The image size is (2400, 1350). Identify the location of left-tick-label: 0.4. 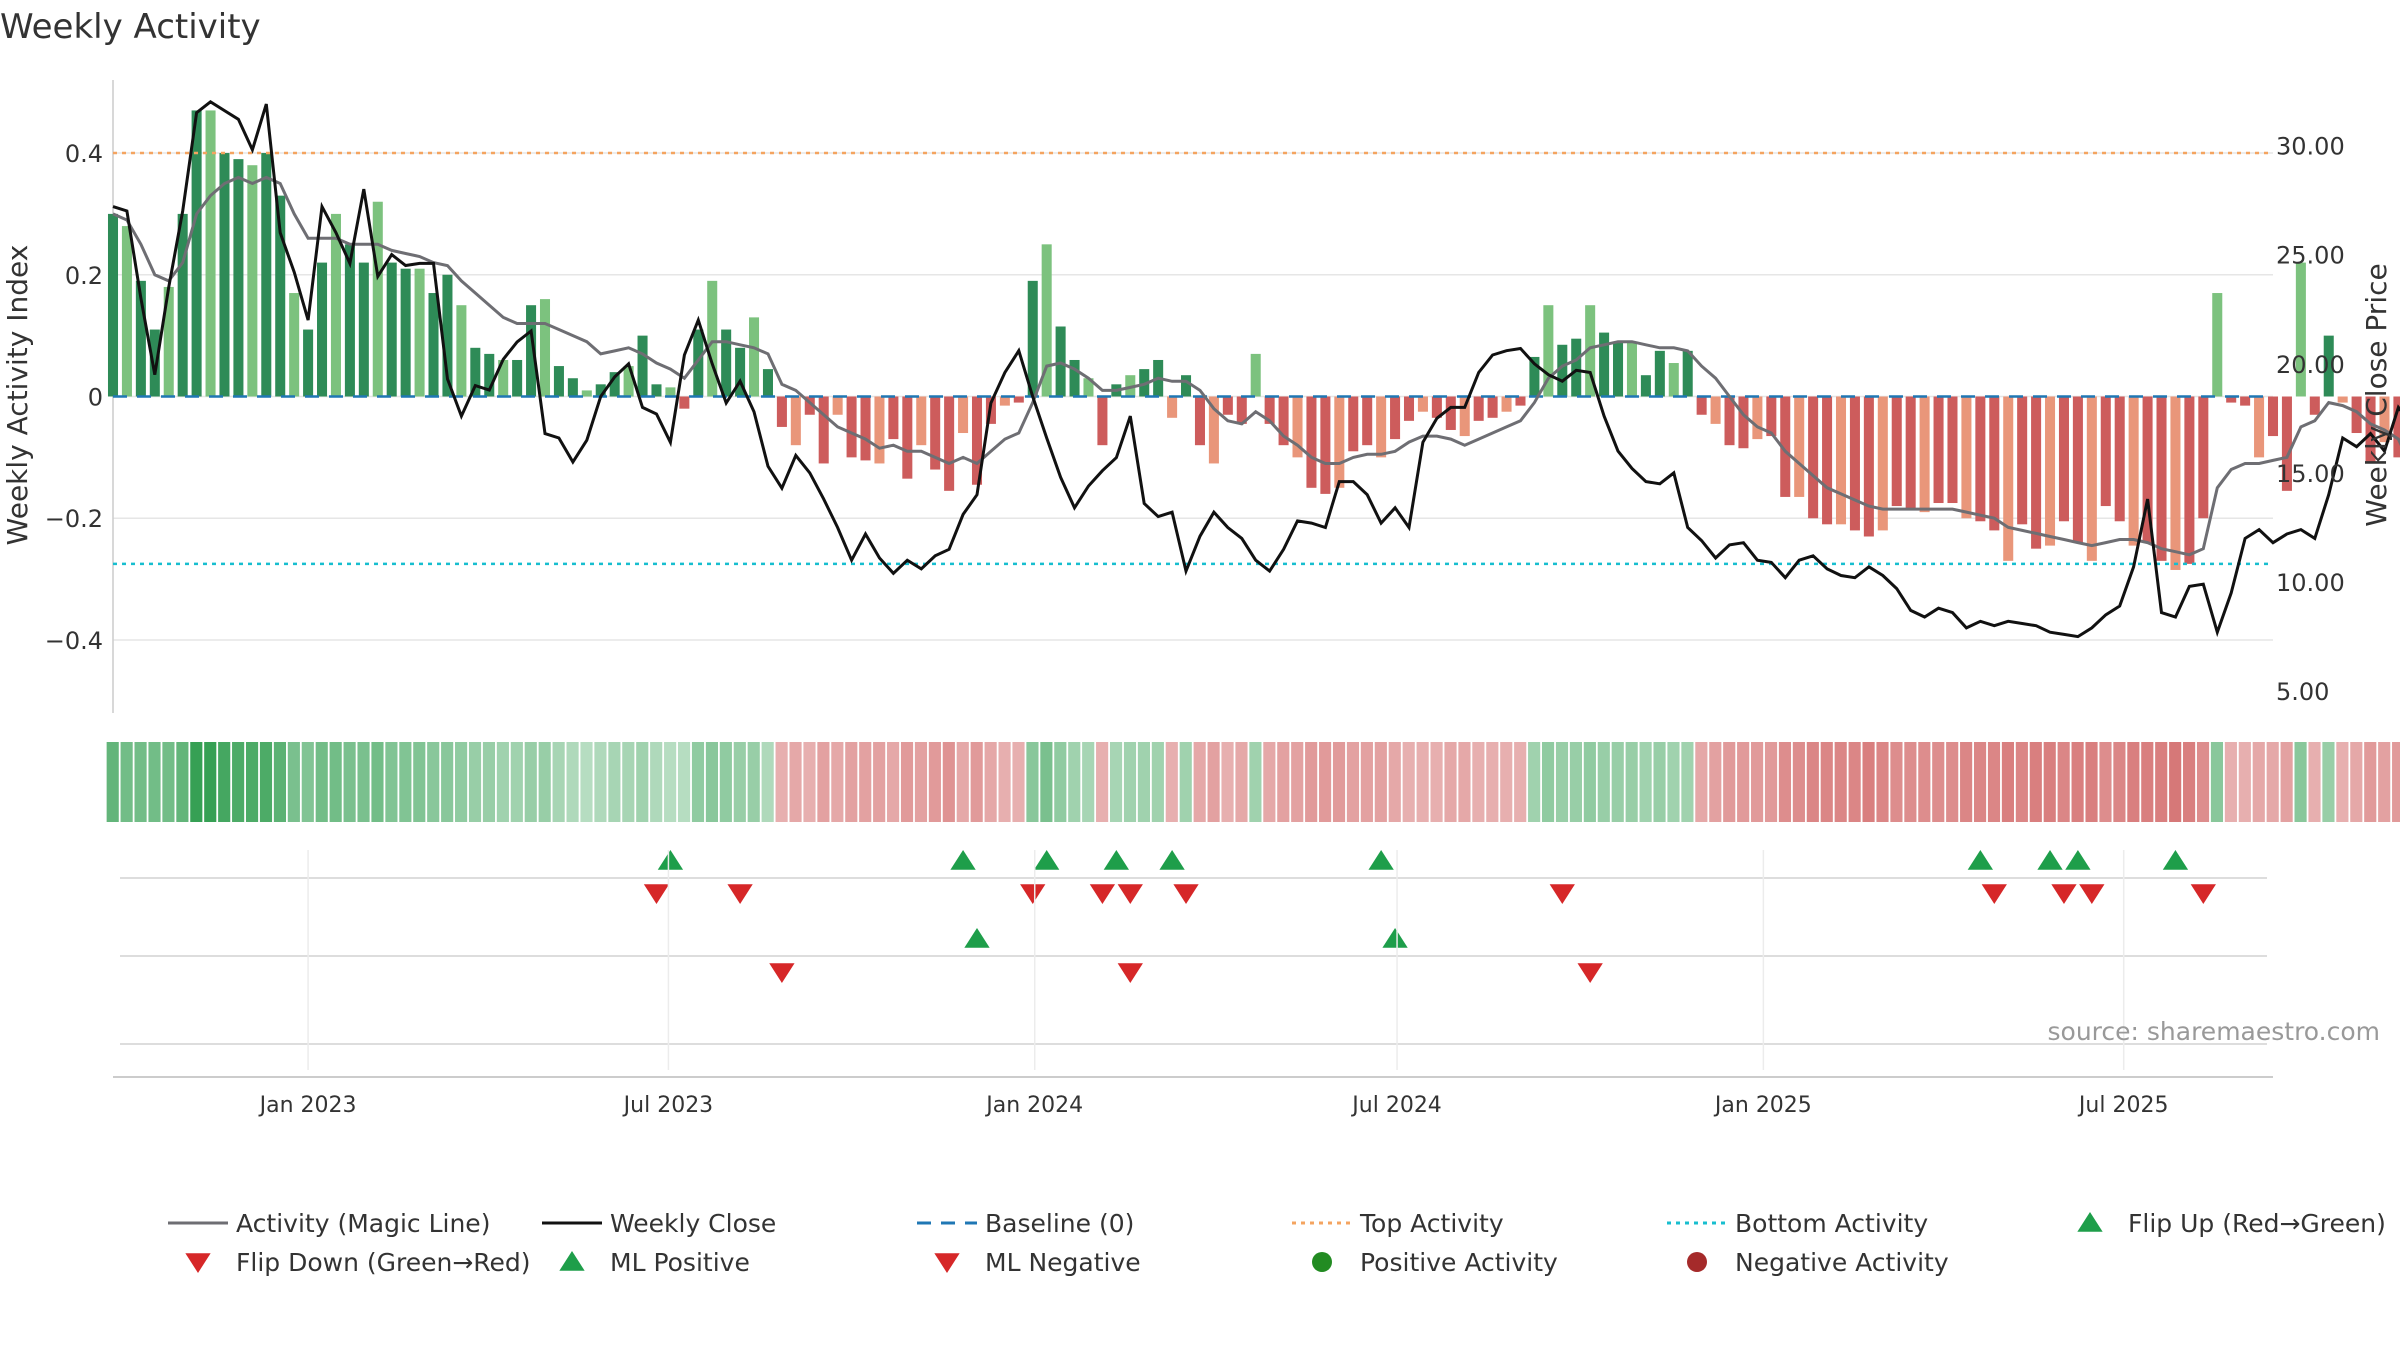
(84, 154).